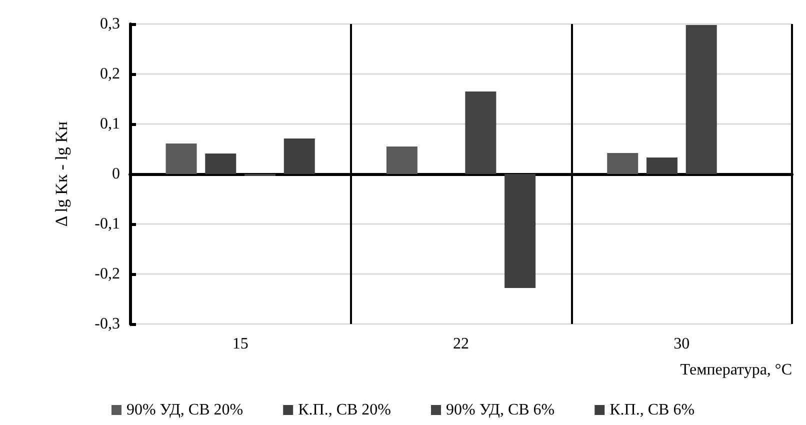  I want to click on legend-label: 90% УД, СВ 6%, so click(500, 410).